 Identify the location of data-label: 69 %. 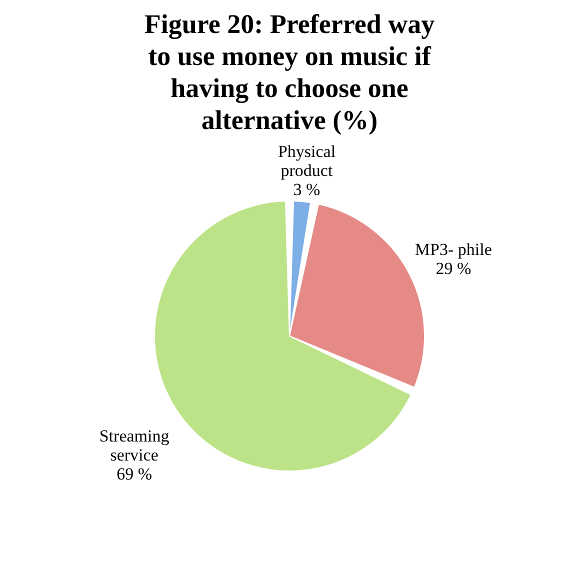
(134, 474).